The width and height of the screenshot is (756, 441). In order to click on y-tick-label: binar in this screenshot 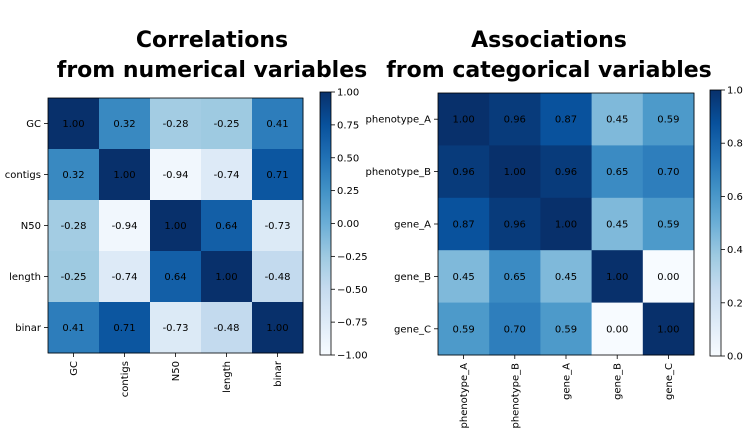, I will do `click(28, 328)`.